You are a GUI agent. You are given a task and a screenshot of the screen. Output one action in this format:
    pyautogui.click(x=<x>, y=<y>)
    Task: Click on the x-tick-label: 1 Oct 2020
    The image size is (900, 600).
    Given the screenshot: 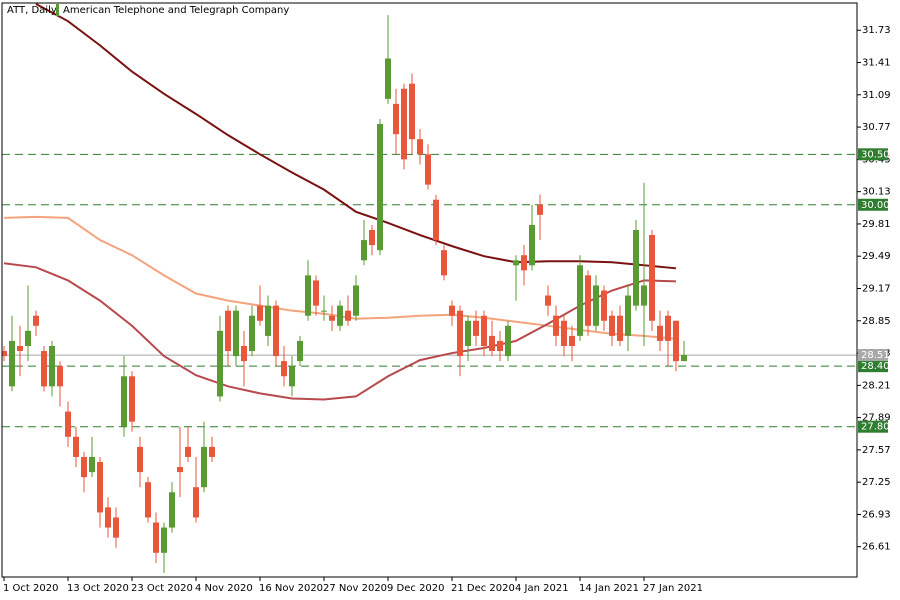 What is the action you would take?
    pyautogui.click(x=30, y=588)
    